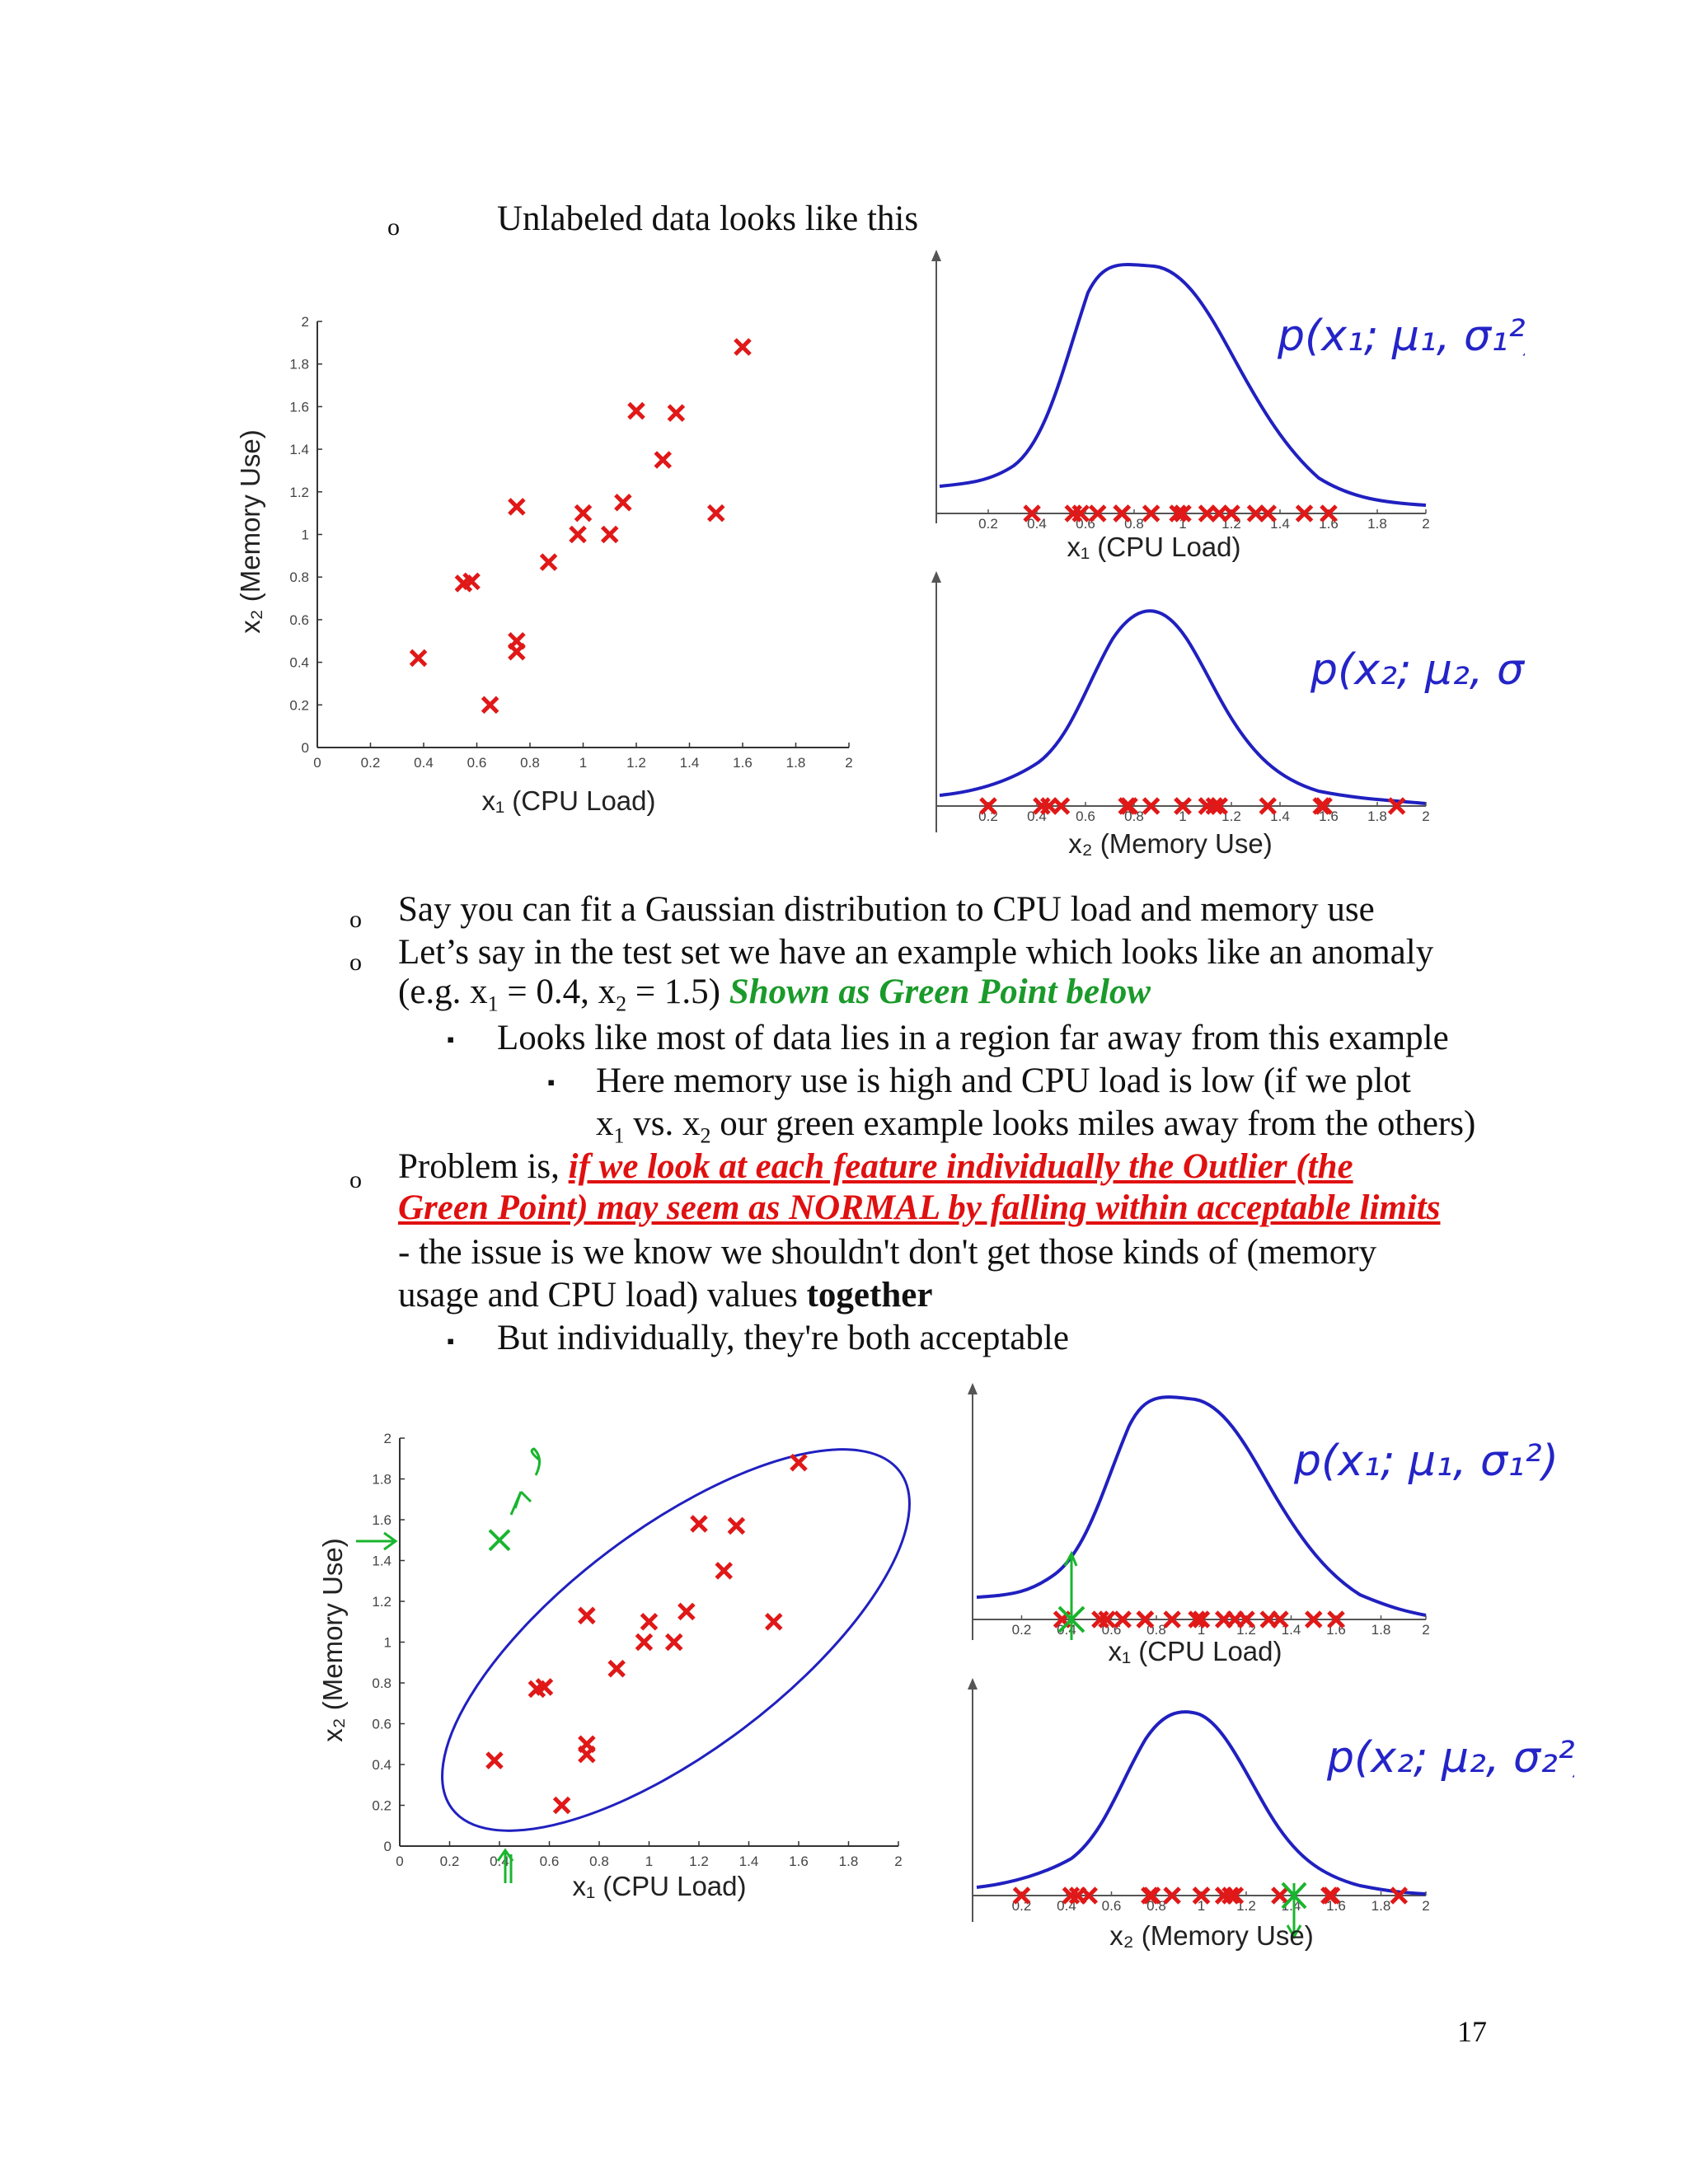 The image size is (1688, 2184). Describe the element at coordinates (299, 365) in the screenshot. I see `y-tick-label: 1.8` at that location.